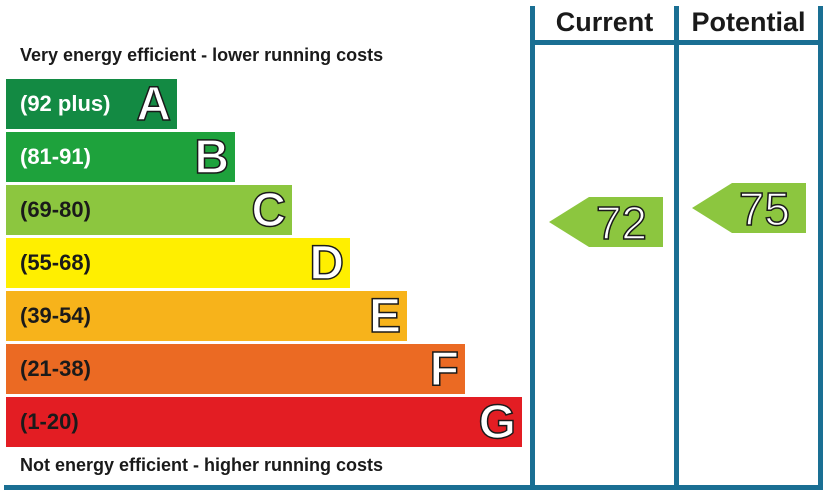 This screenshot has height=500, width=830. What do you see at coordinates (55, 156) in the screenshot?
I see `band-range-label: (81-91)` at bounding box center [55, 156].